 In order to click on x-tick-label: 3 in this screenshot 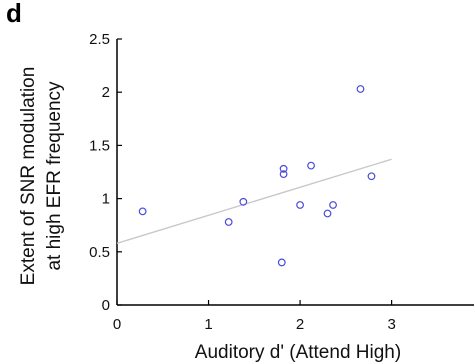, I will do `click(391, 324)`.